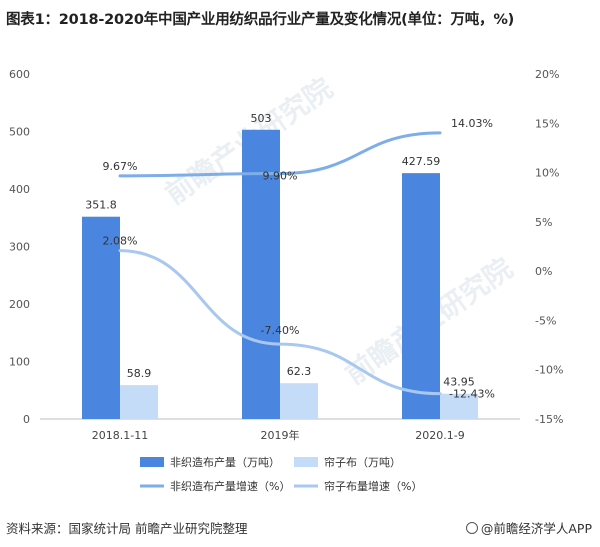 The width and height of the screenshot is (600, 547). I want to click on y-right-tick-label: -10%, so click(549, 370).